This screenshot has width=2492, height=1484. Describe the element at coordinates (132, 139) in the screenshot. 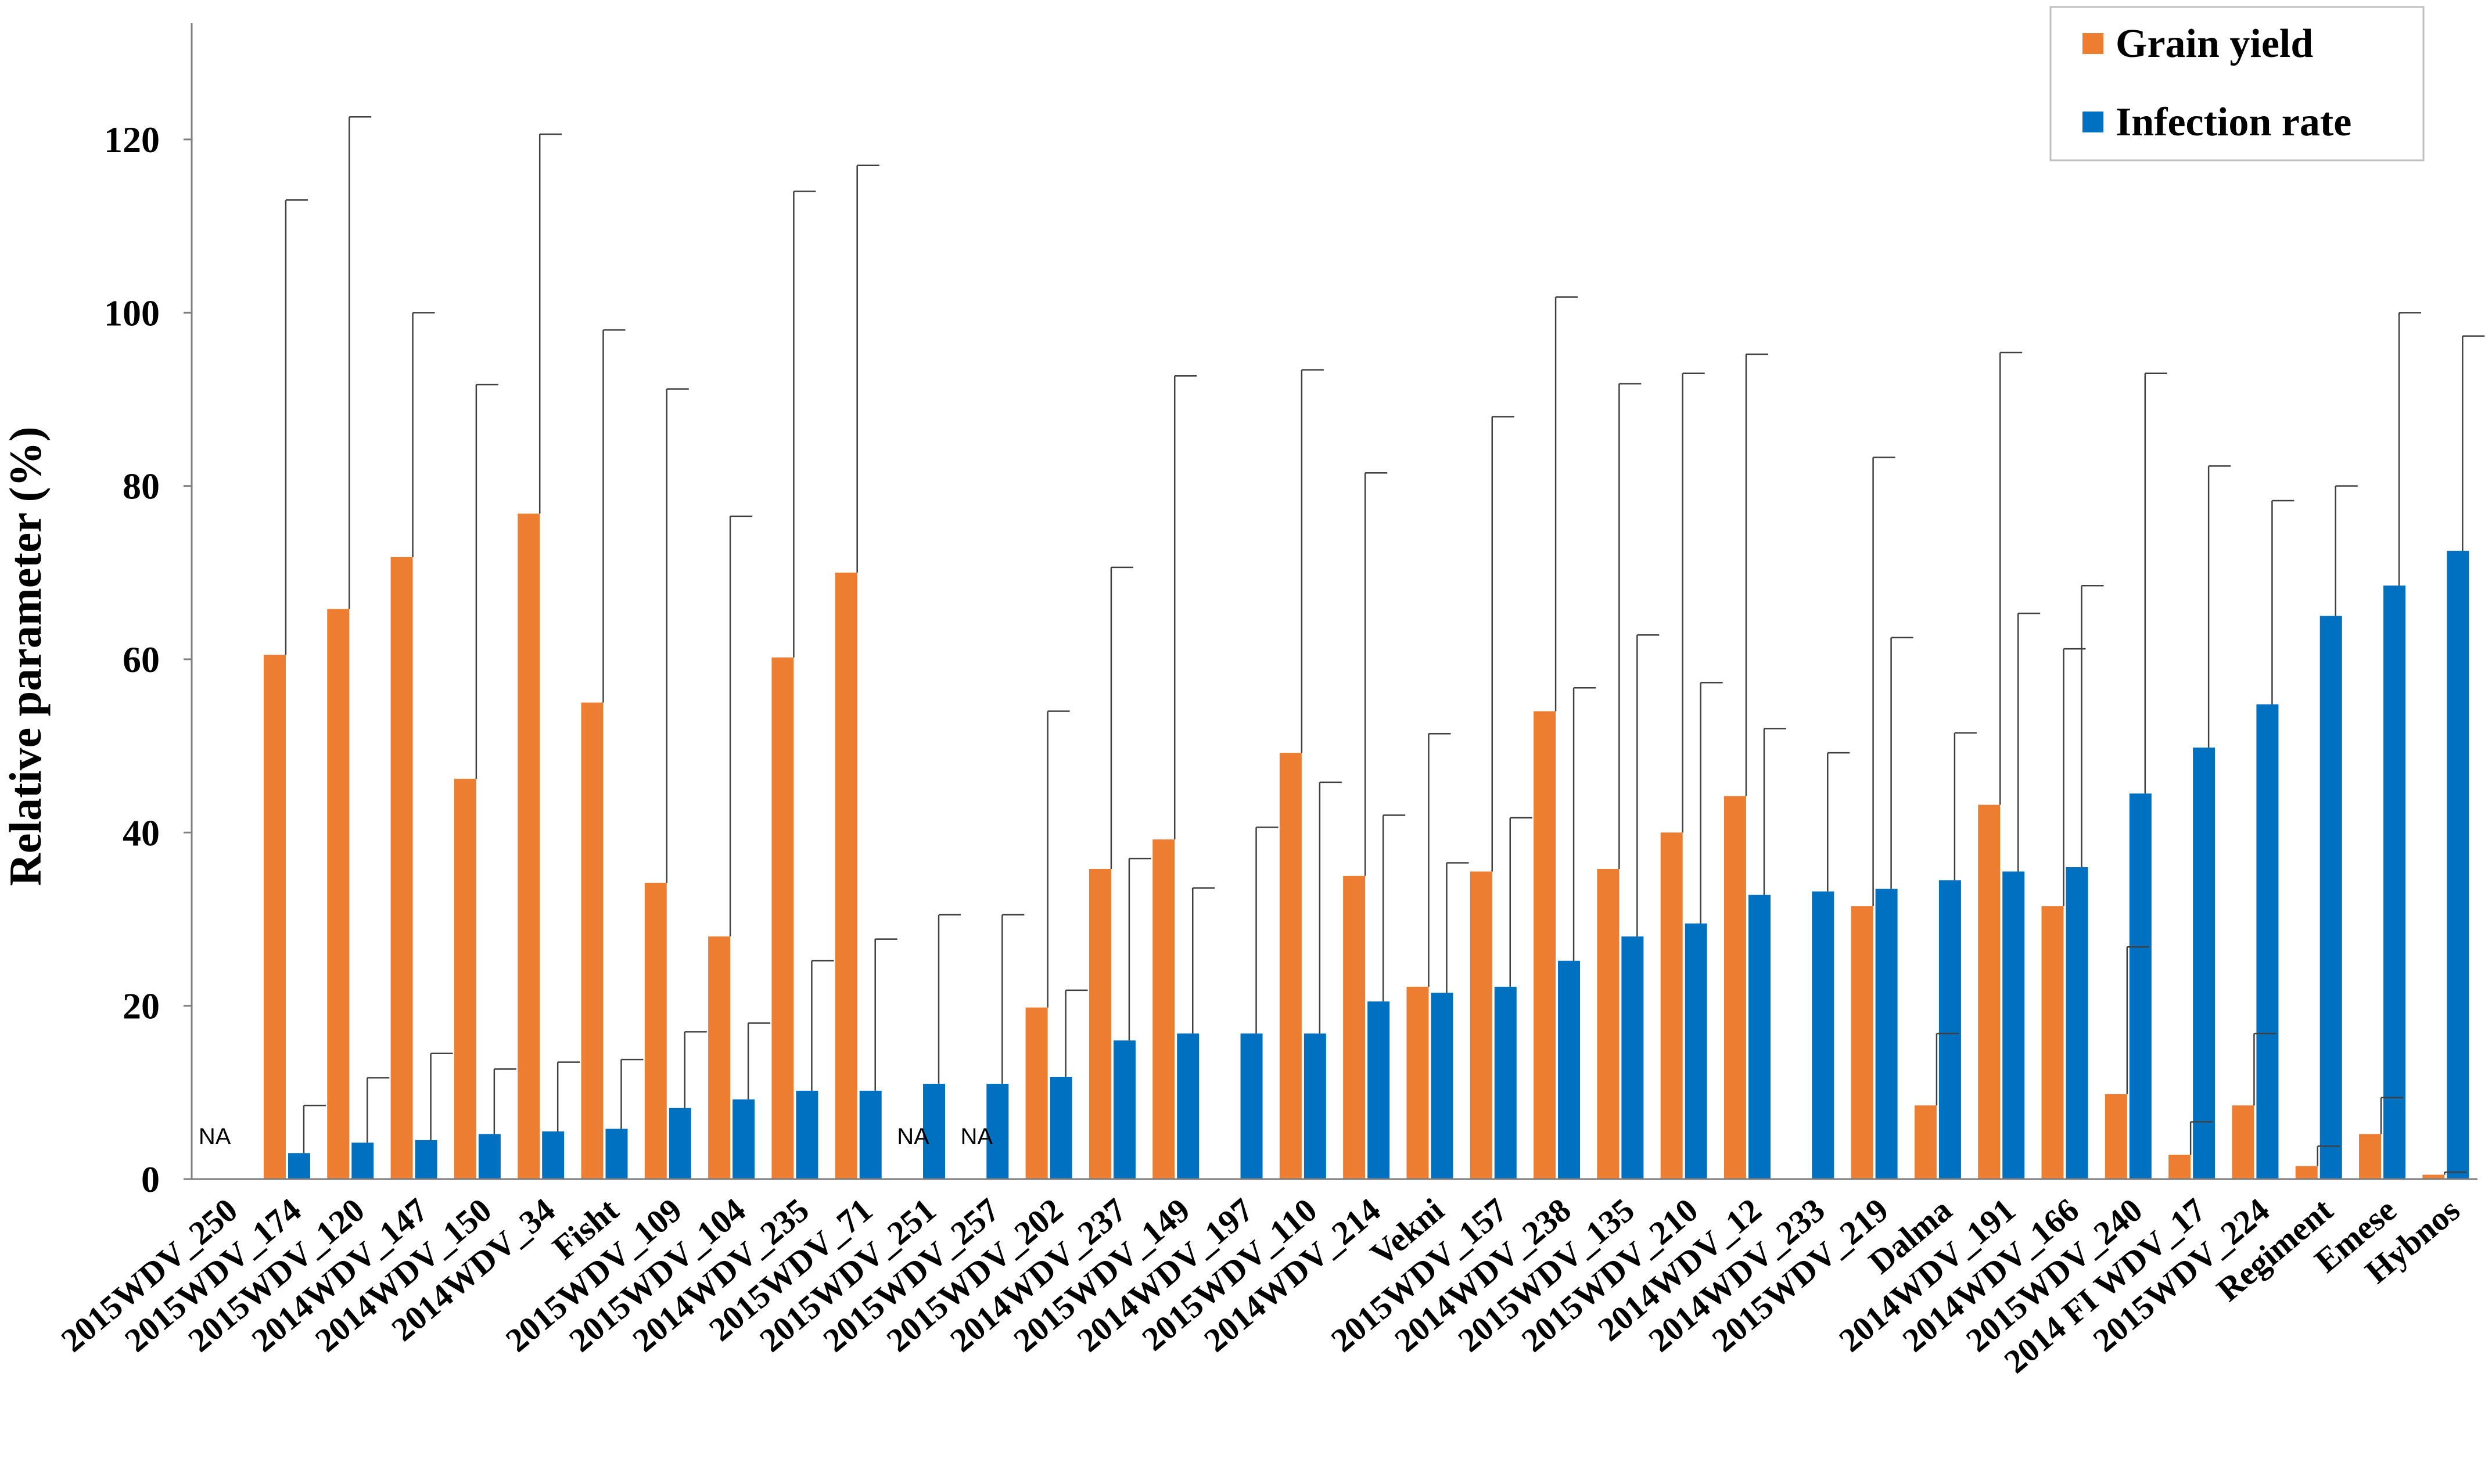

I see `y-tick-label: 120` at that location.